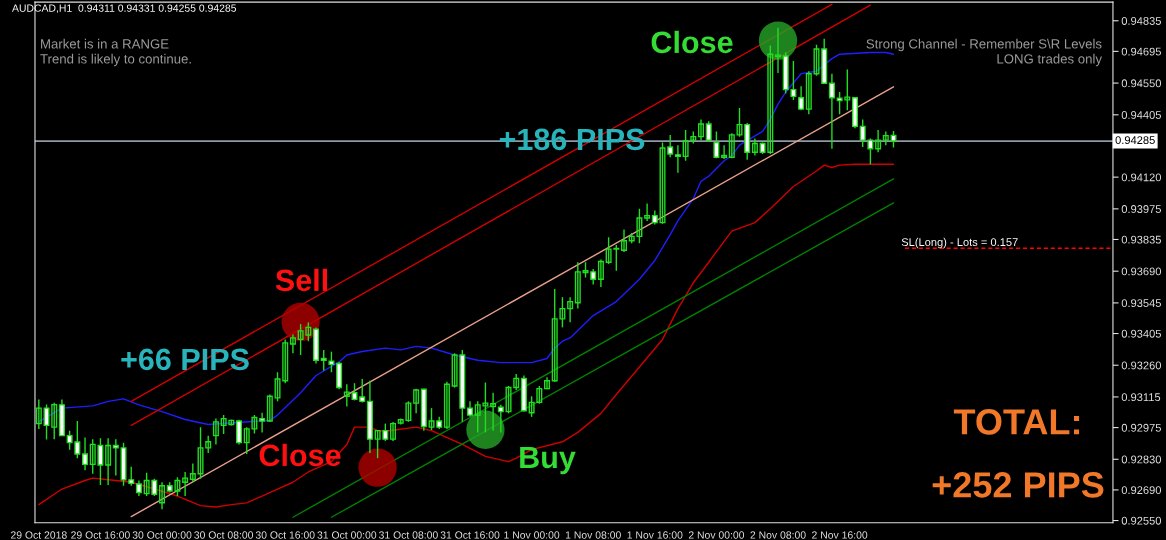 The height and width of the screenshot is (540, 1166). Describe the element at coordinates (1141, 51) in the screenshot. I see `y-tick-label: 0.94695` at that location.